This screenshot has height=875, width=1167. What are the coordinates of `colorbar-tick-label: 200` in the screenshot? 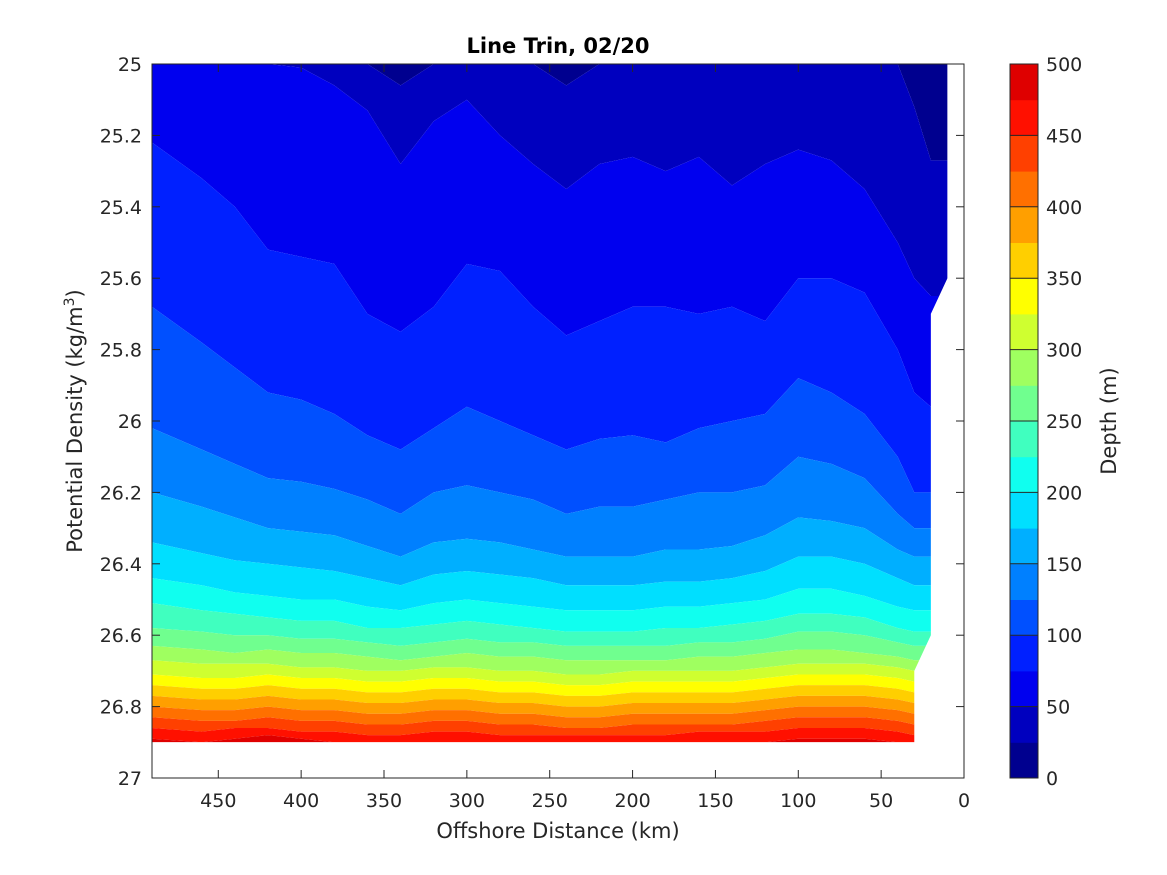 It's located at (1064, 493).